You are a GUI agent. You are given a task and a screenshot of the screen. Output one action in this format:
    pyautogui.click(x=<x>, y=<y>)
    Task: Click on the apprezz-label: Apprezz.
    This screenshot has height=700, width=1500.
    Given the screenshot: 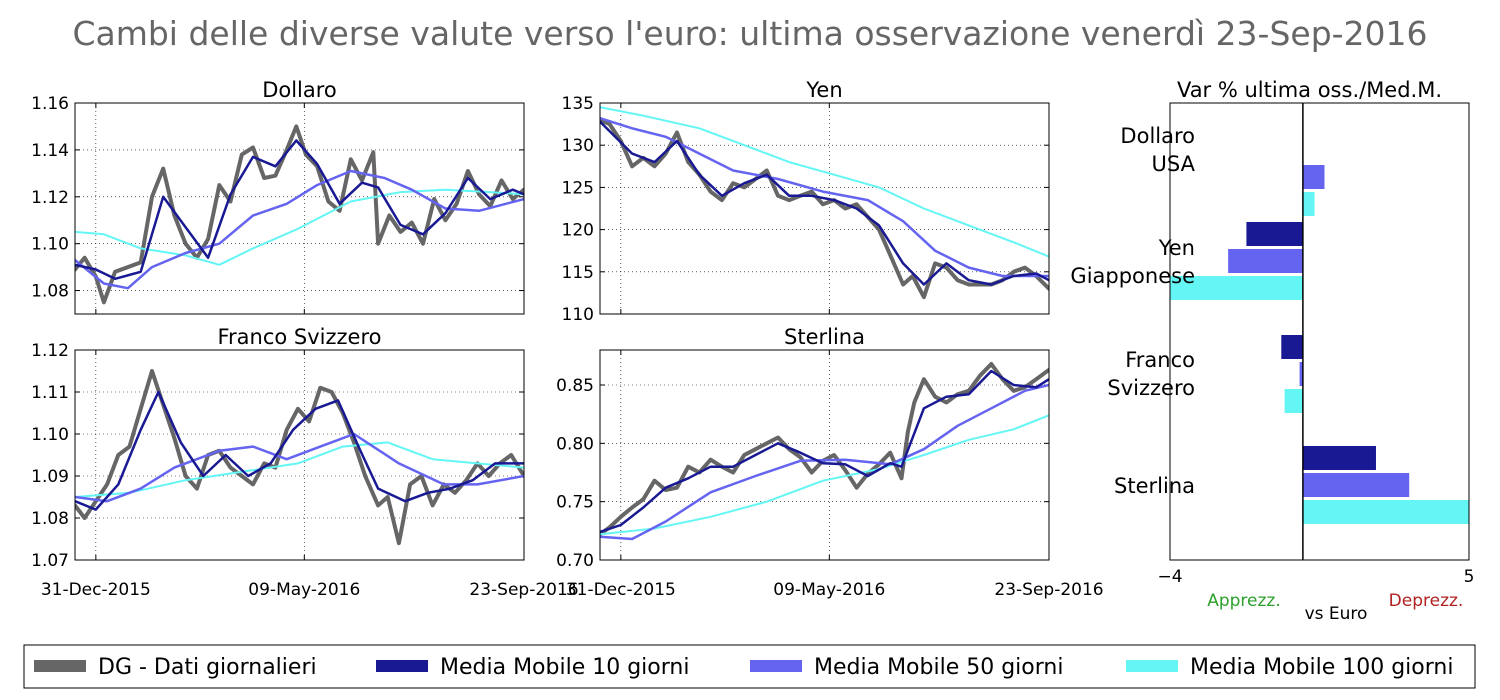 What is the action you would take?
    pyautogui.click(x=1244, y=601)
    